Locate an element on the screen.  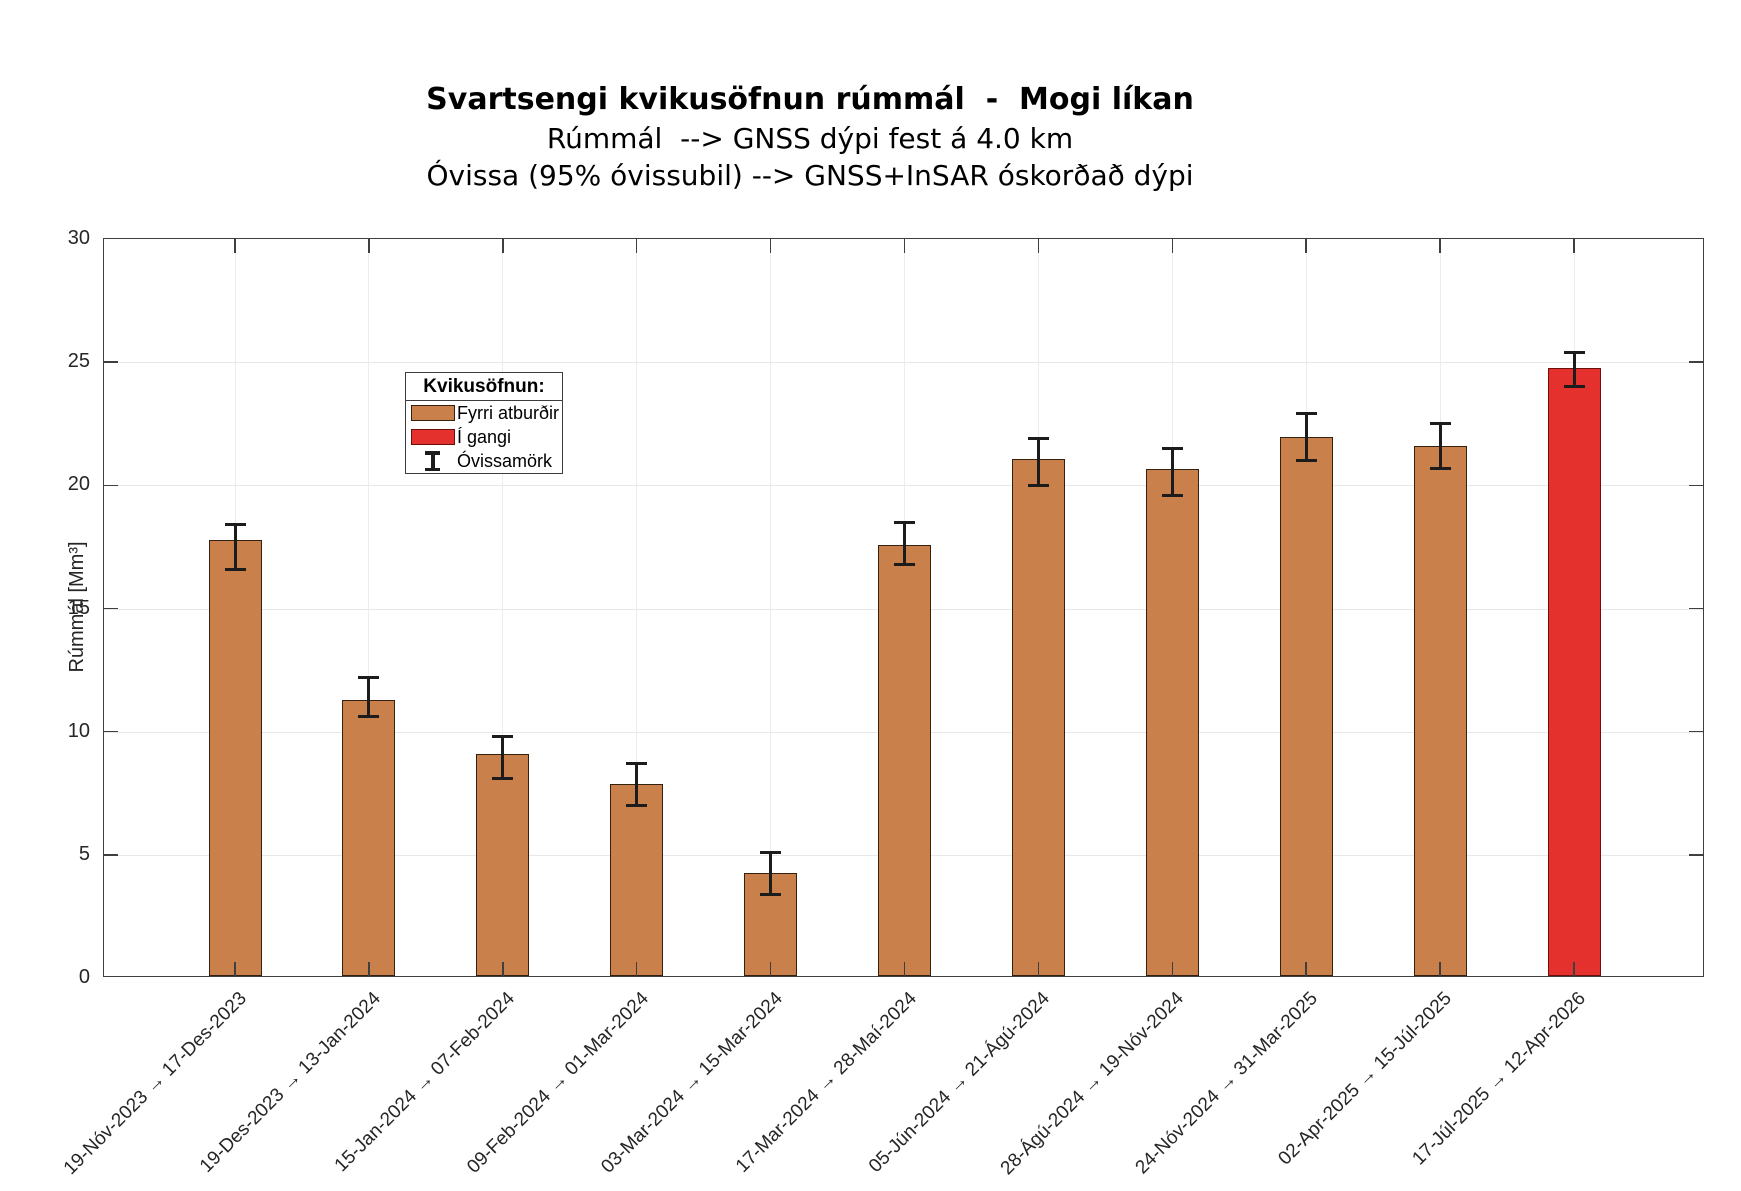
legend-title: Kvikusöfnun: is located at coordinates (484, 386).